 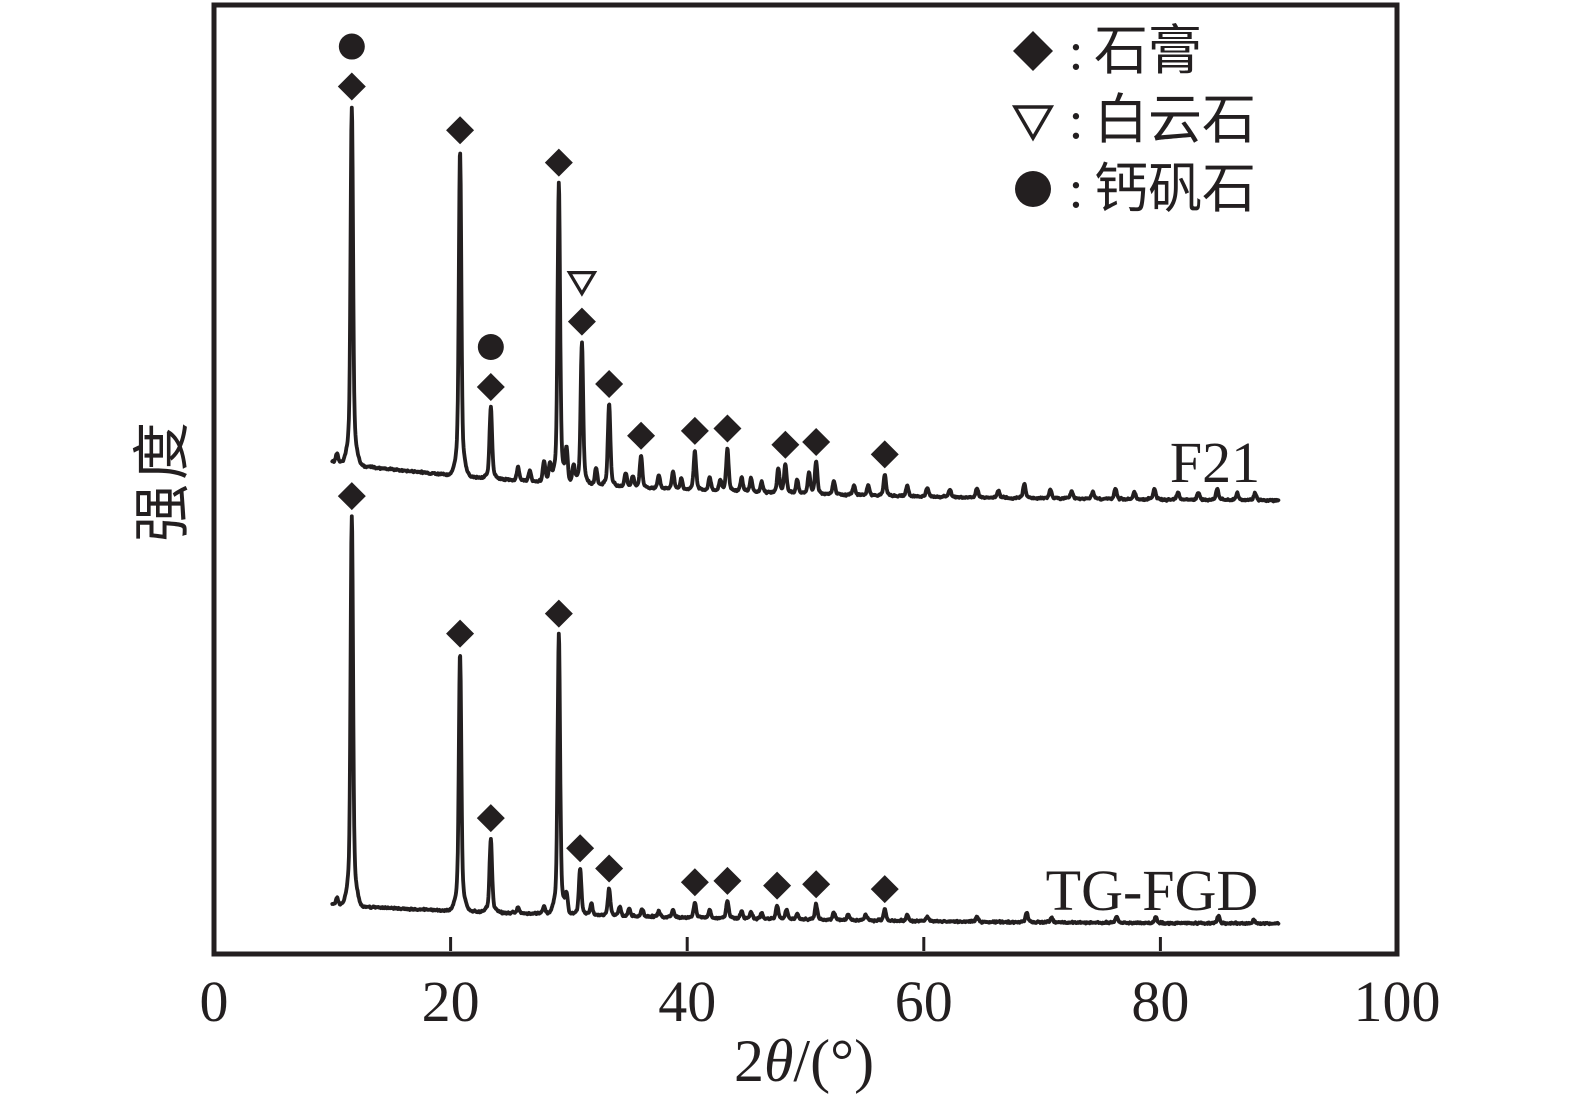 I want to click on theta-symbol: θ, so click(x=778, y=1061).